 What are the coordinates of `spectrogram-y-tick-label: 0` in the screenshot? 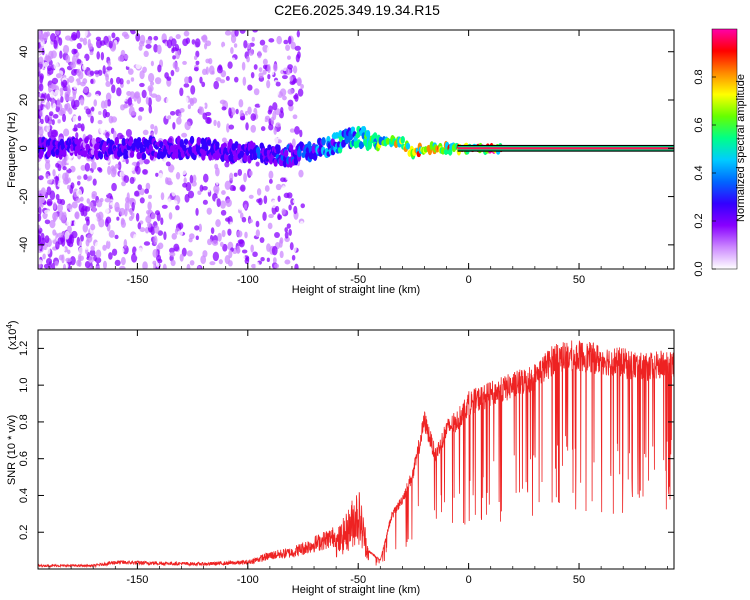 It's located at (24, 148).